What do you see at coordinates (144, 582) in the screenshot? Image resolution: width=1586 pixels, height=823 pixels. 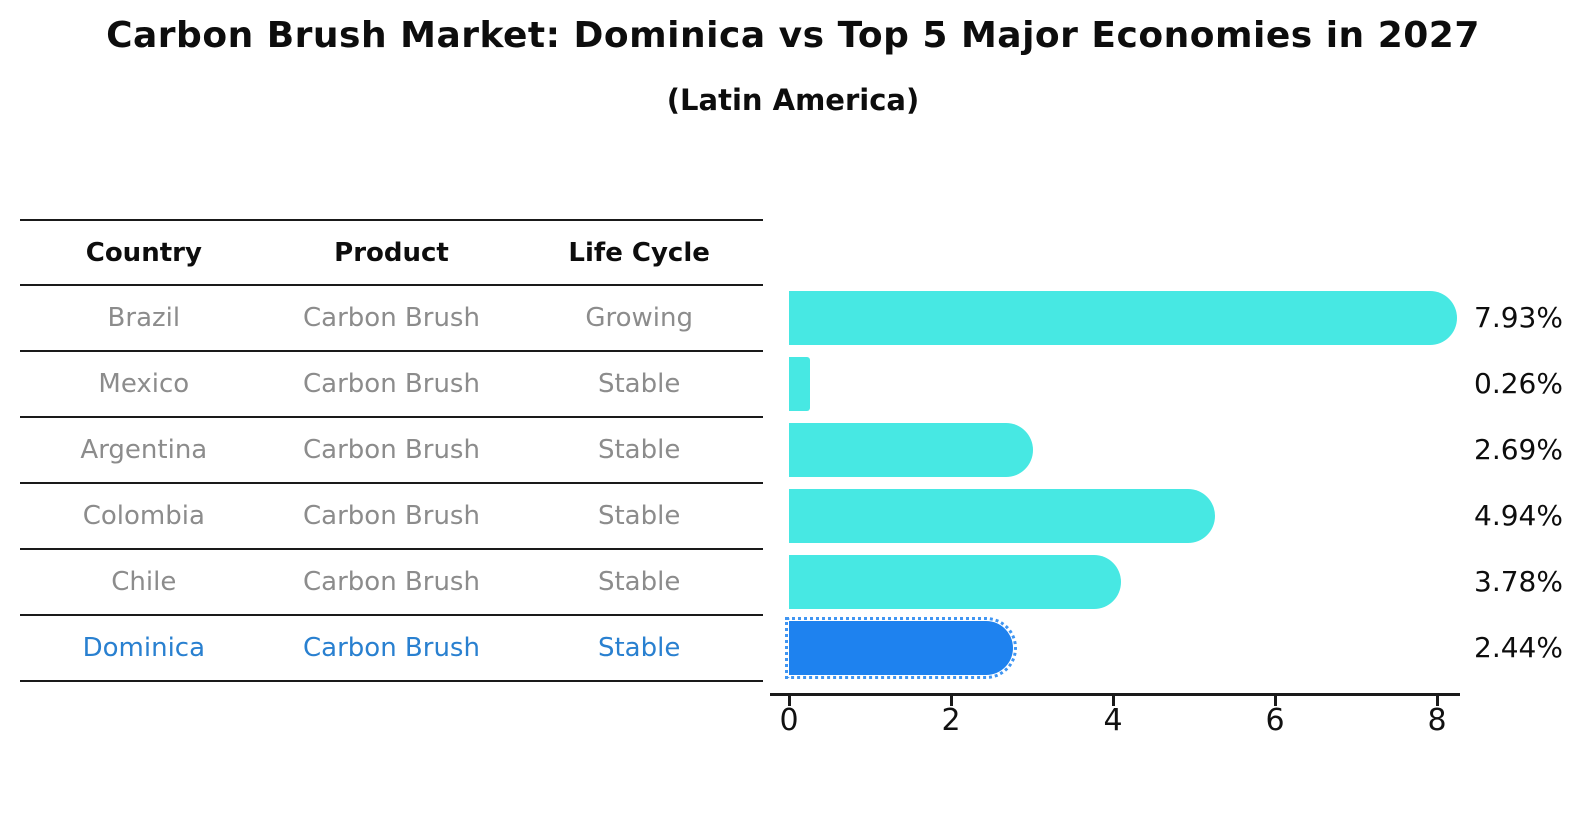 I see `cell-country: Chile` at bounding box center [144, 582].